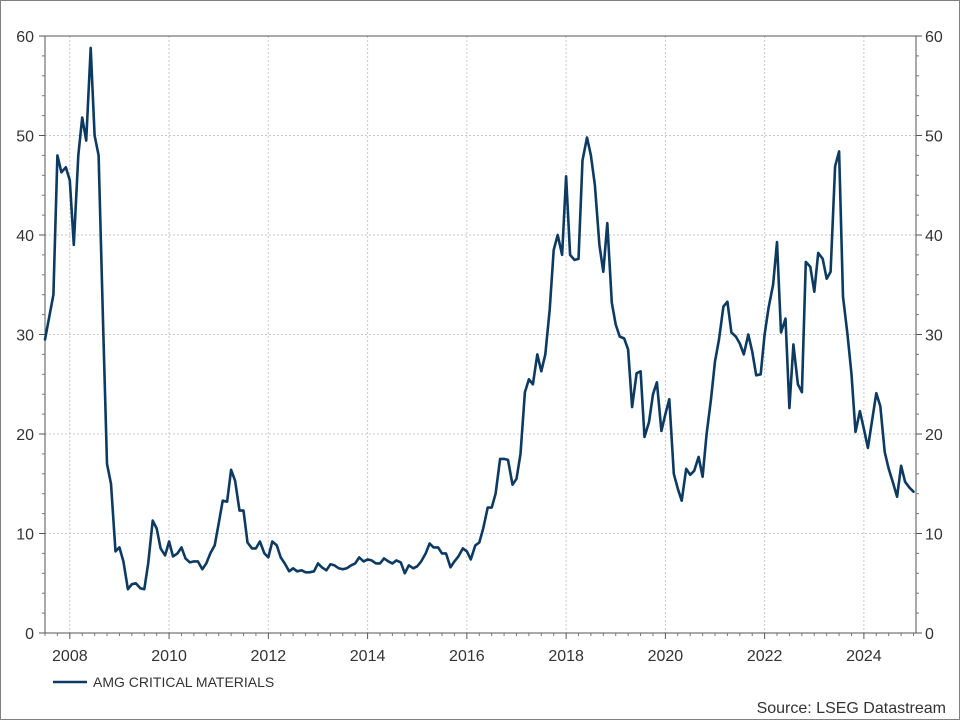  What do you see at coordinates (269, 656) in the screenshot?
I see `x-tick-label: 2012` at bounding box center [269, 656].